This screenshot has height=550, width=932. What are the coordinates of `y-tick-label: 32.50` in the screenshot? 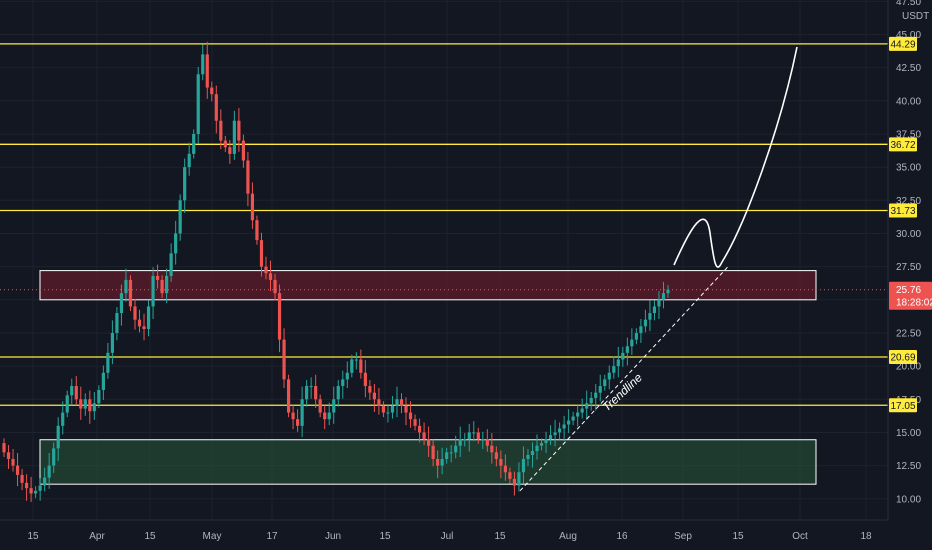 It's located at (908, 201).